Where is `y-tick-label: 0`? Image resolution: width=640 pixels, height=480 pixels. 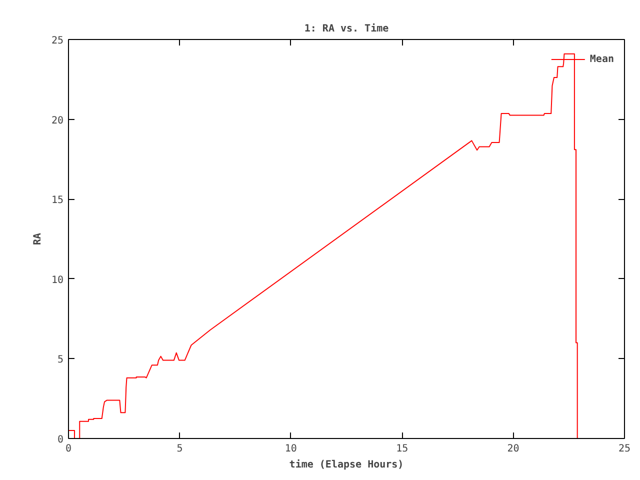 y-tick-label: 0 is located at coordinates (60, 440).